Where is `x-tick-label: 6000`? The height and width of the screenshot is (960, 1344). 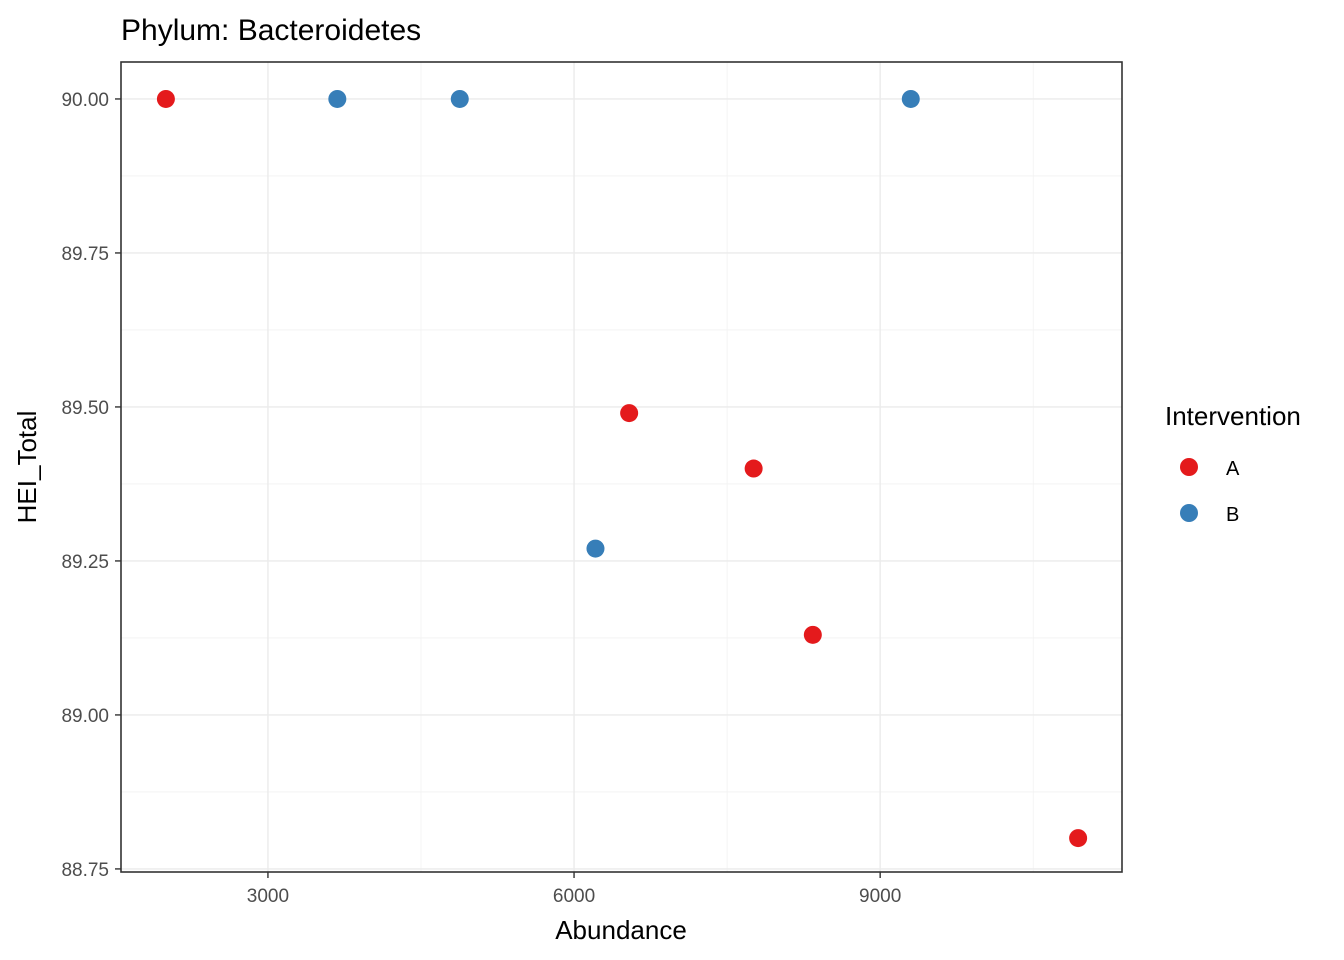
x-tick-label: 6000 is located at coordinates (574, 896).